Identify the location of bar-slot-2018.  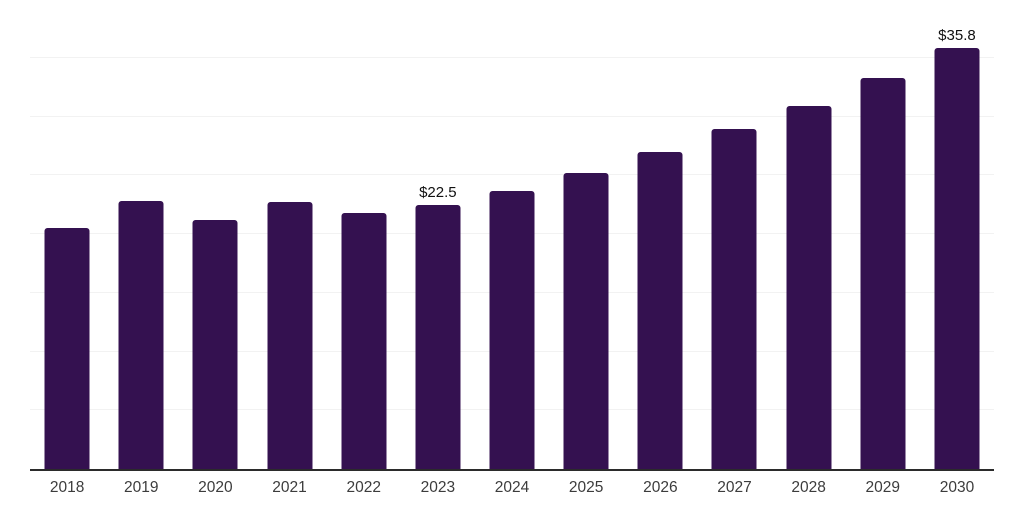
(67, 234).